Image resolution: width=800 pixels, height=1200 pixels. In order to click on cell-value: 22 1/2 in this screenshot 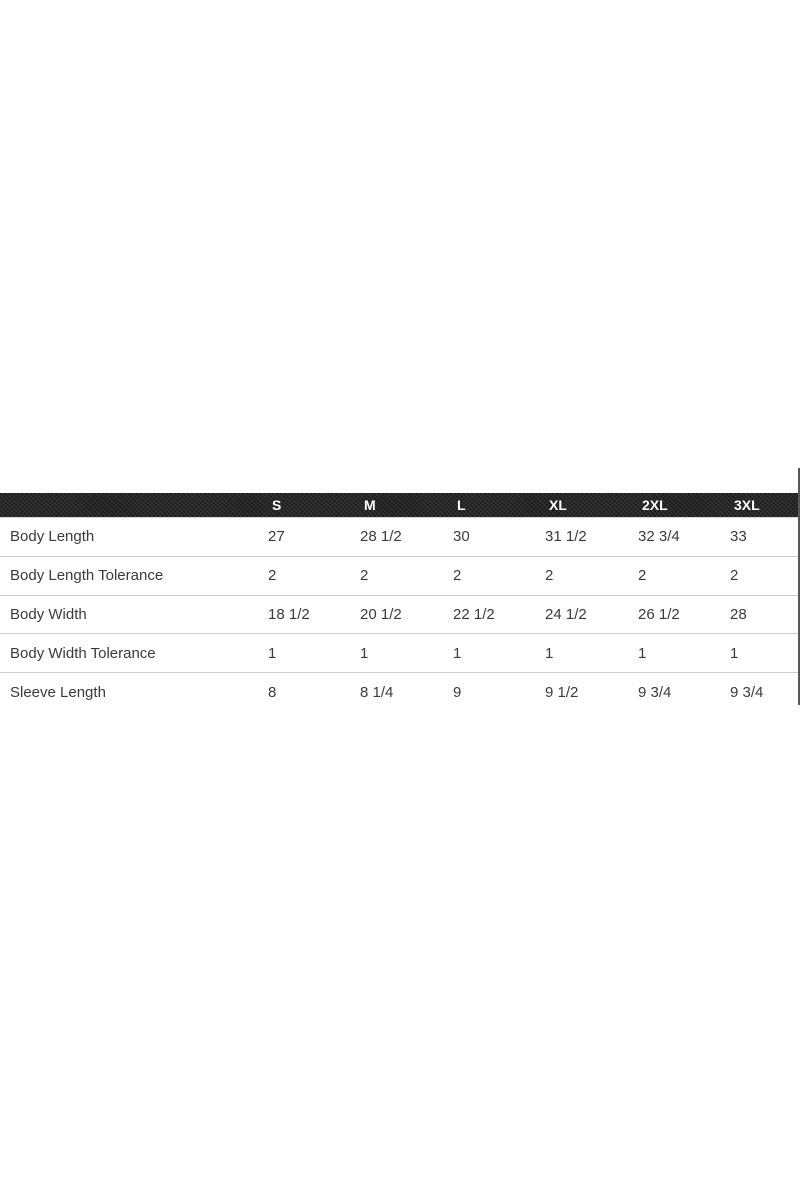, I will do `click(474, 614)`.